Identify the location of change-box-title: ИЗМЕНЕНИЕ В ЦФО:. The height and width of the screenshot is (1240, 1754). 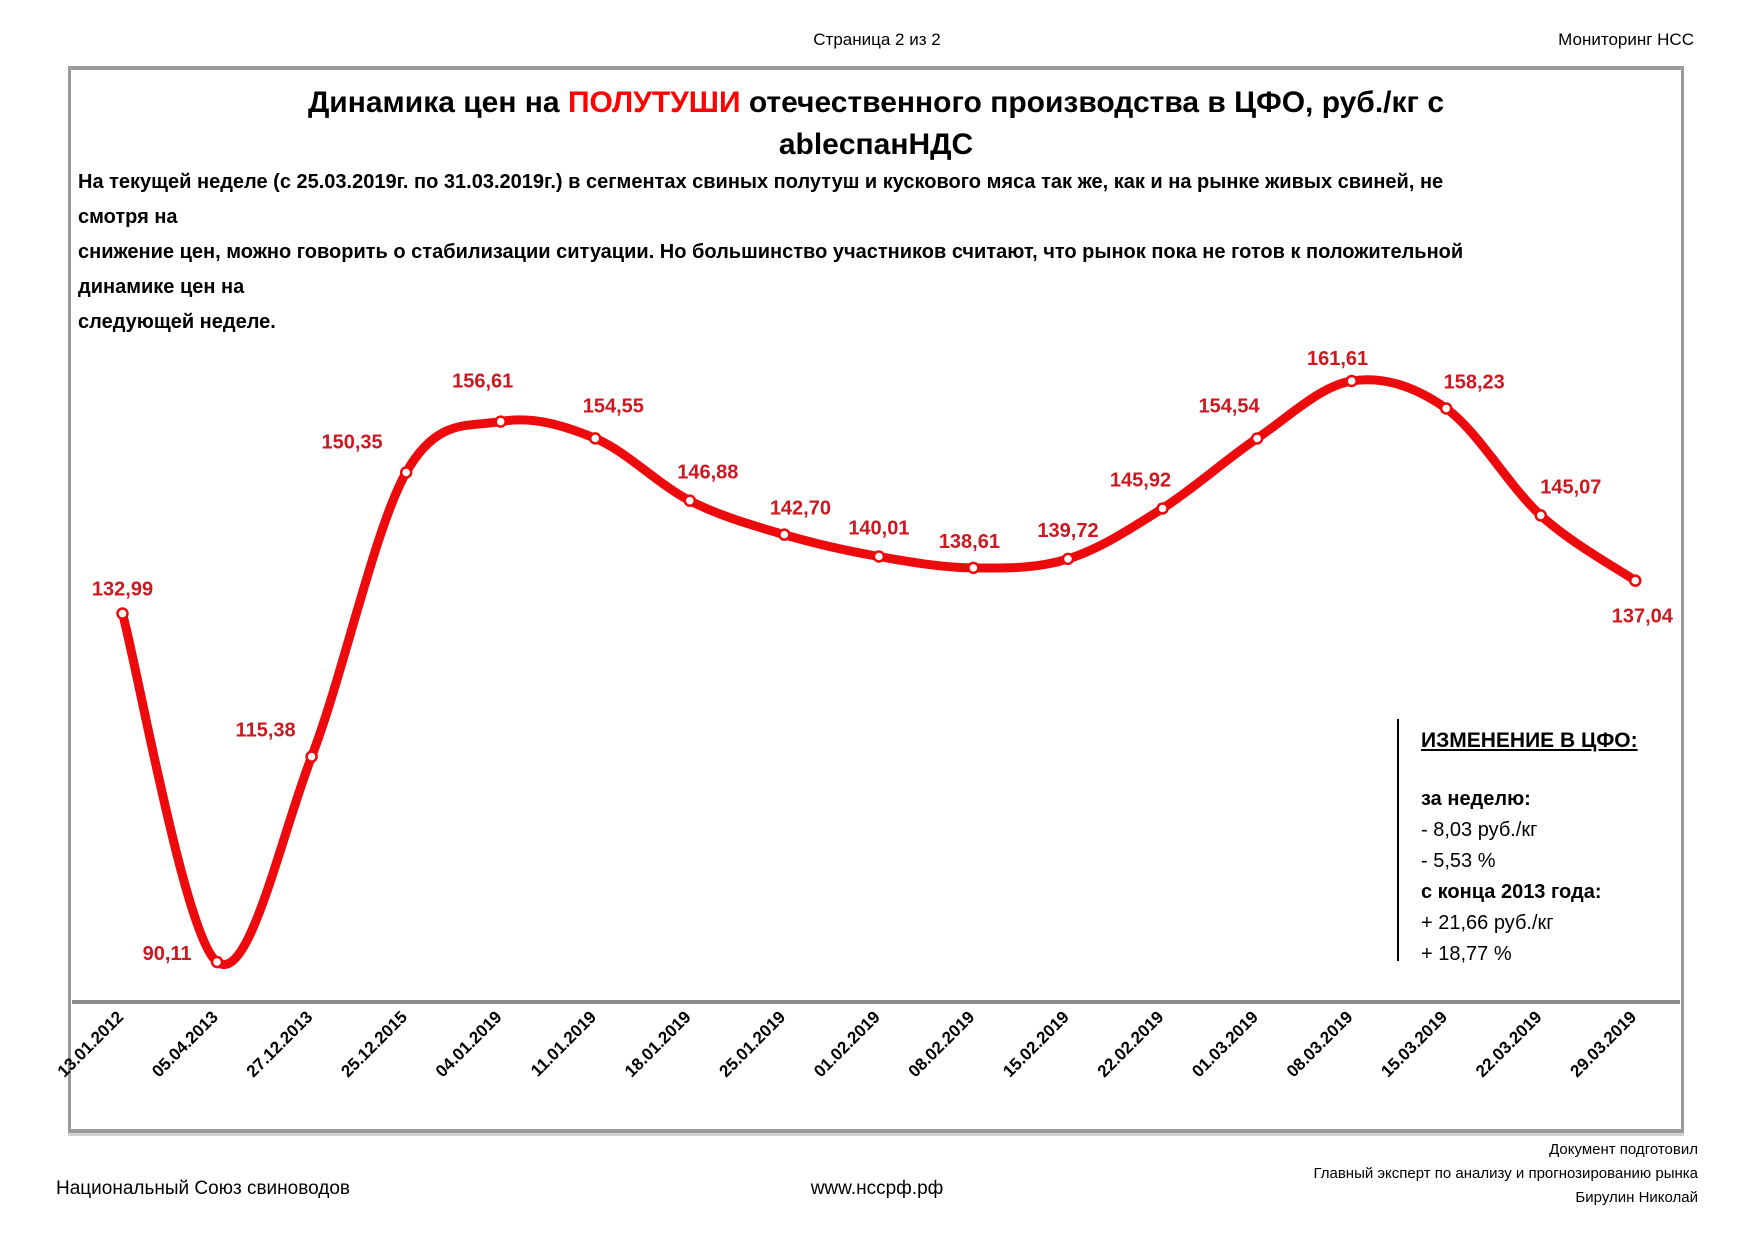
(1529, 740).